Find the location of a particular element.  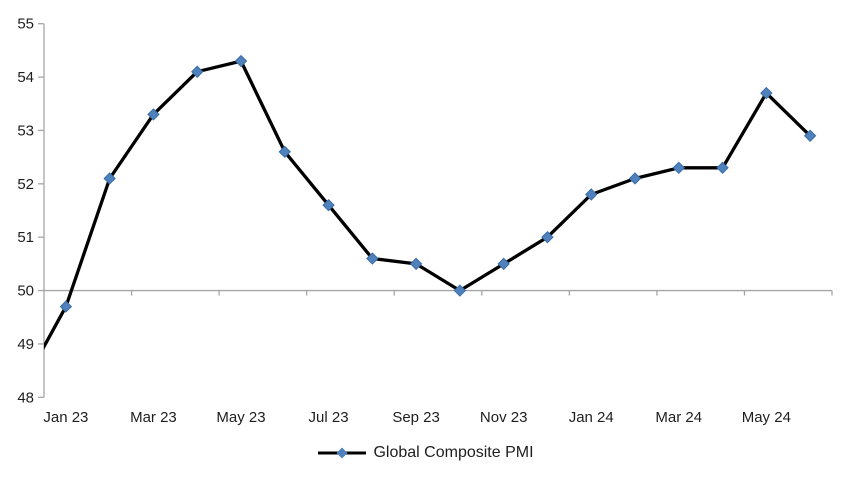

y-axis: 48 49 50 51 52 53 54 55 is located at coordinates (31, 211).